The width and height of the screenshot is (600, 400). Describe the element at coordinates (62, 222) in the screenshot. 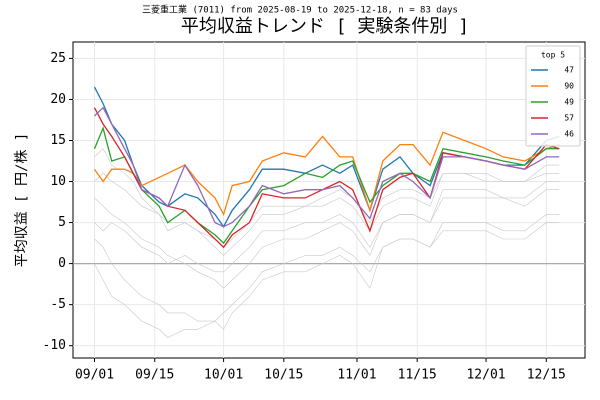

I see `y-tick-label: 5` at that location.